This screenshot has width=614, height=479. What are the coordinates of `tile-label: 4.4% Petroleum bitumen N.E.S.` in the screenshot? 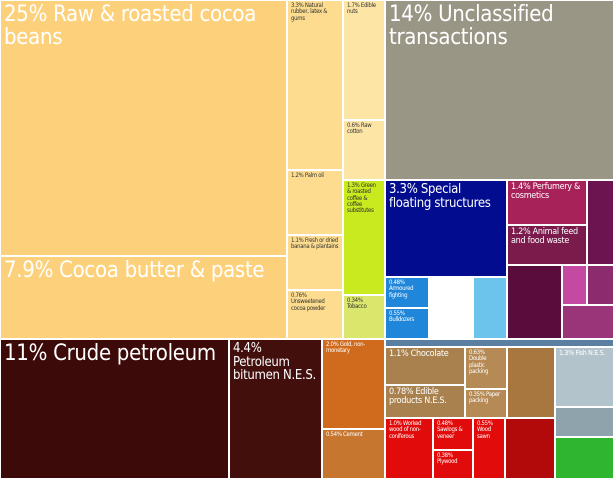 It's located at (275, 409).